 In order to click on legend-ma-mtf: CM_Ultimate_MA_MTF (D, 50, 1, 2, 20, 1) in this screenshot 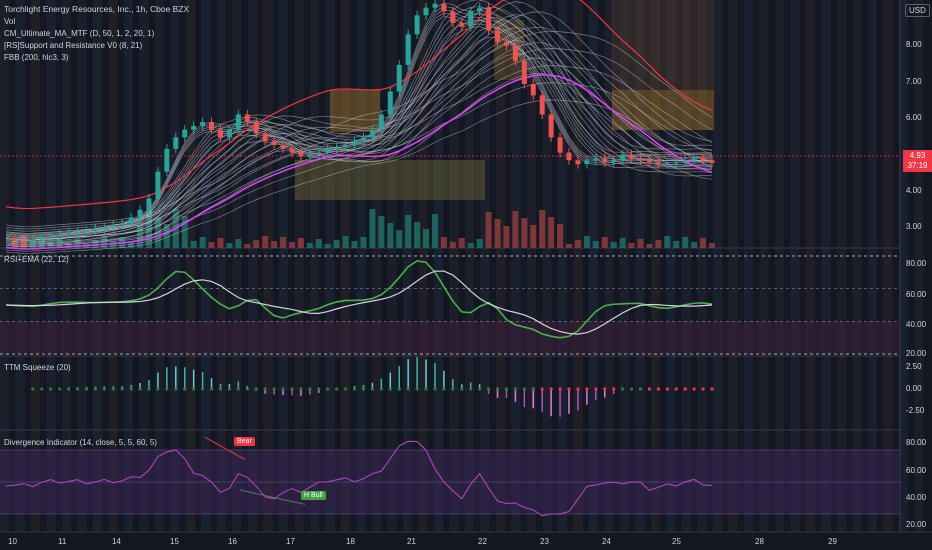, I will do `click(79, 33)`.